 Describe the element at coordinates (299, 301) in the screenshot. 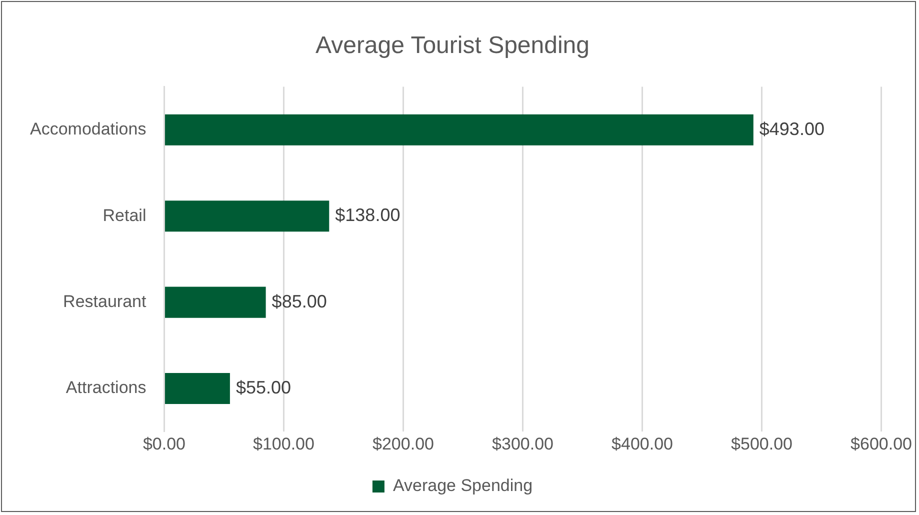

I see `data-label: $85.00` at that location.